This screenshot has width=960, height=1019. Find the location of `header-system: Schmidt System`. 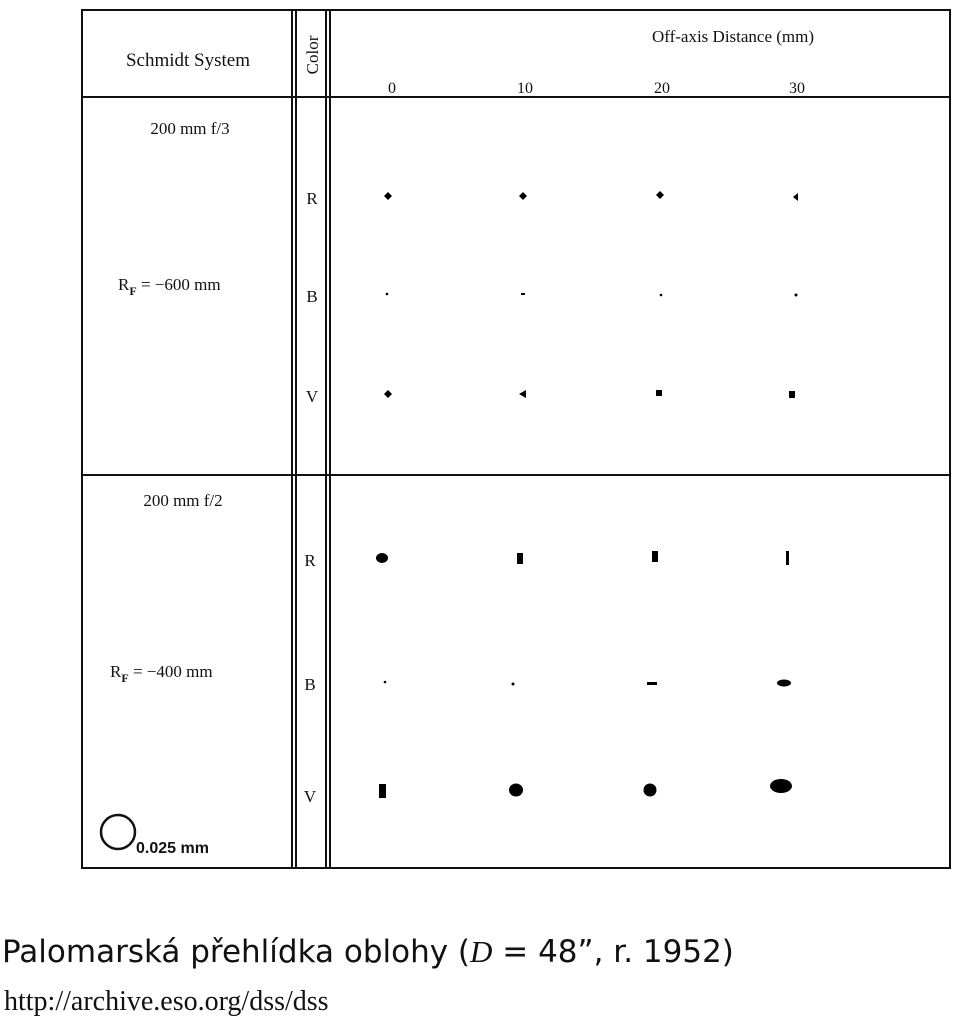

header-system: Schmidt System is located at coordinates (188, 60).